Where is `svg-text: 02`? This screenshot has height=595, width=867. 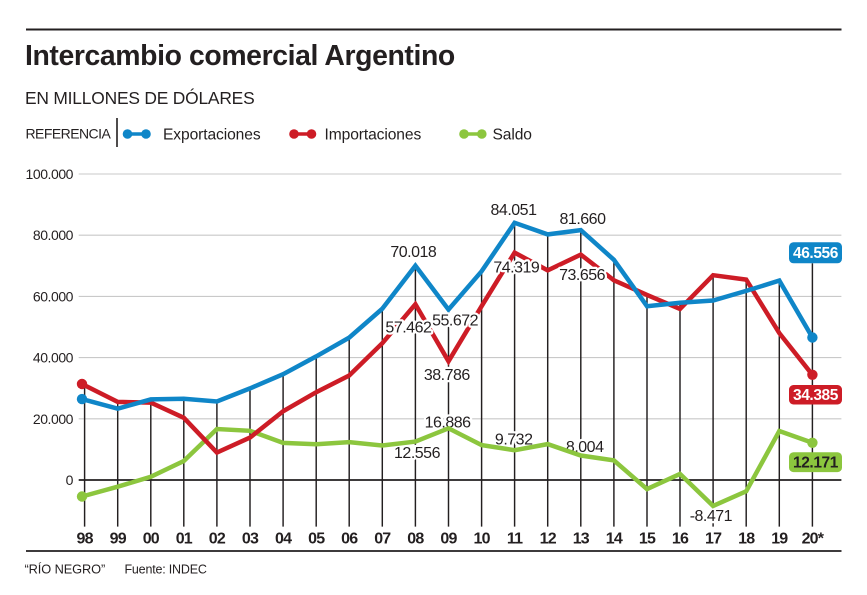
svg-text: 02 is located at coordinates (217, 539).